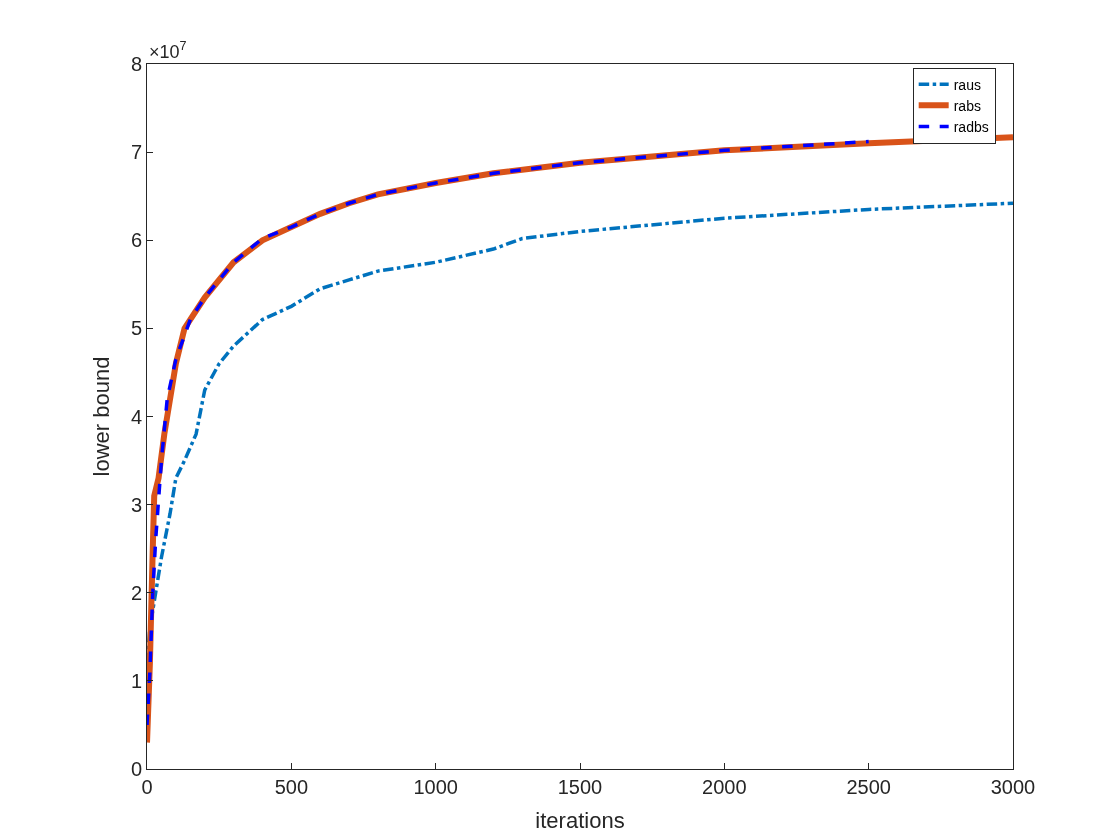  I want to click on y-tick-label: 6, so click(136, 240).